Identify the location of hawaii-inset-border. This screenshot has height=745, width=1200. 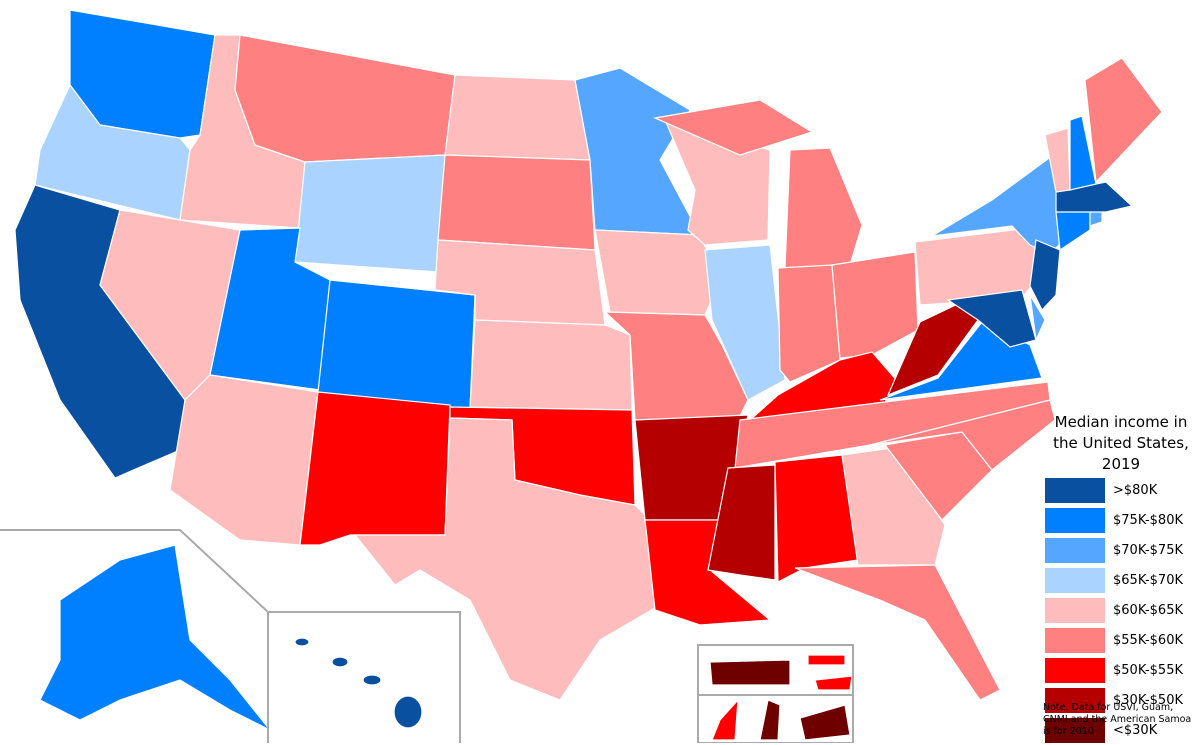
(364, 677).